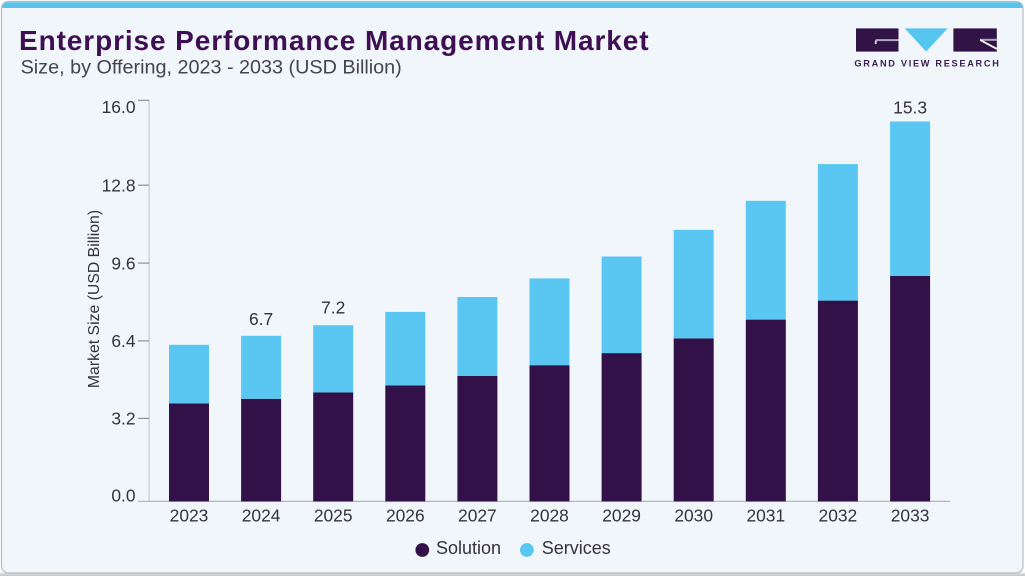  What do you see at coordinates (334, 40) in the screenshot?
I see `svg-text:Enterprise Performance Managem: Enterprise Performance Management Market` at bounding box center [334, 40].